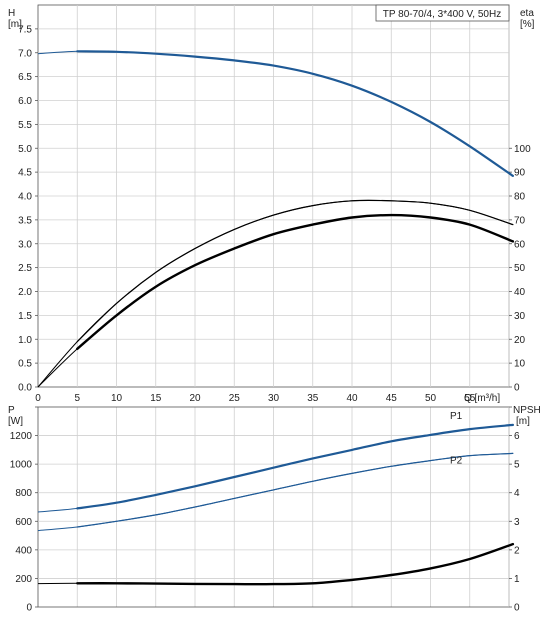 The image size is (552, 623). I want to click on npsh-curve, so click(295, 564).